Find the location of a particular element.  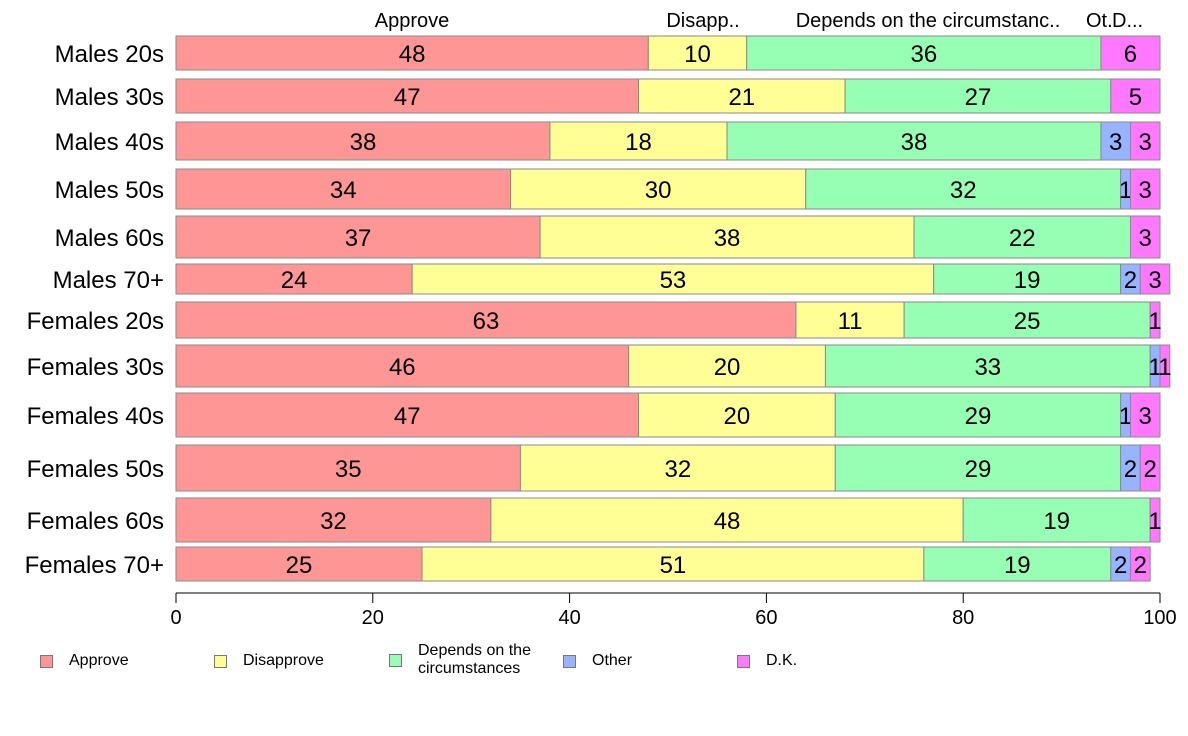

data-label-approve-males-50s: 34 is located at coordinates (343, 190).